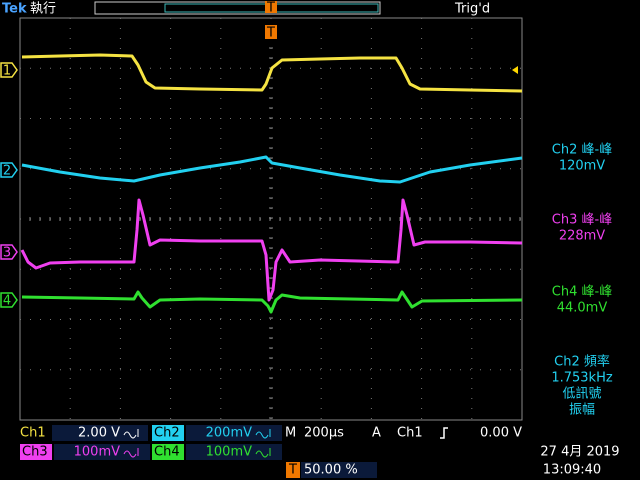  Describe the element at coordinates (582, 292) in the screenshot. I see `measurement-label: Ch4 峰-峰` at that location.